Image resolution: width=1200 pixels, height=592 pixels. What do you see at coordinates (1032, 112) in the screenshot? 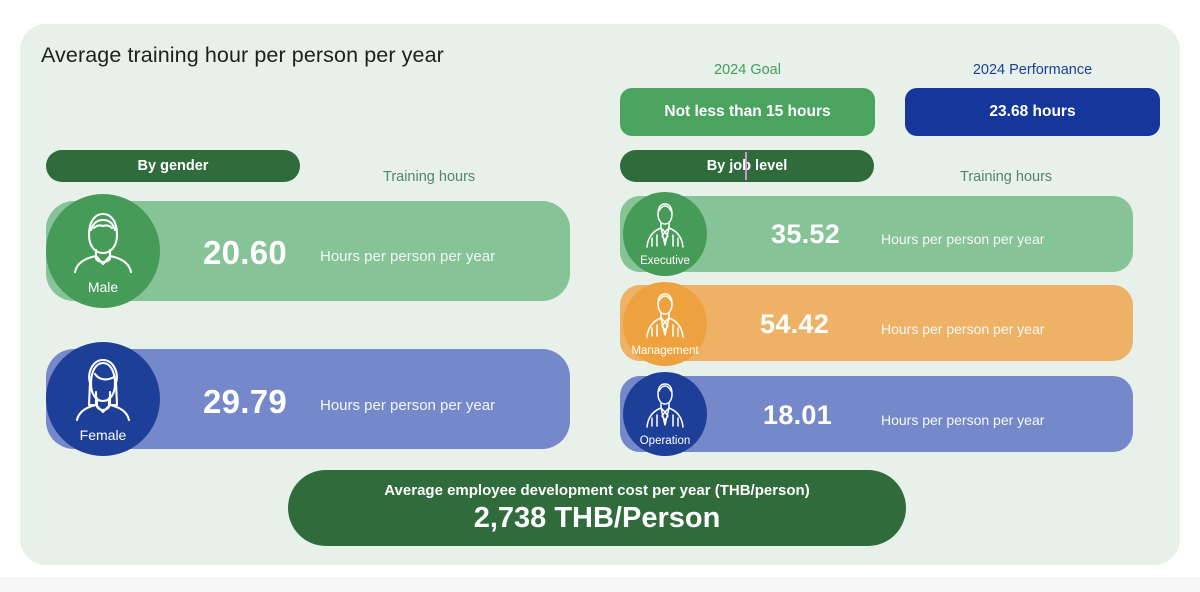
I see `performance-badge: 23.68 hours` at bounding box center [1032, 112].